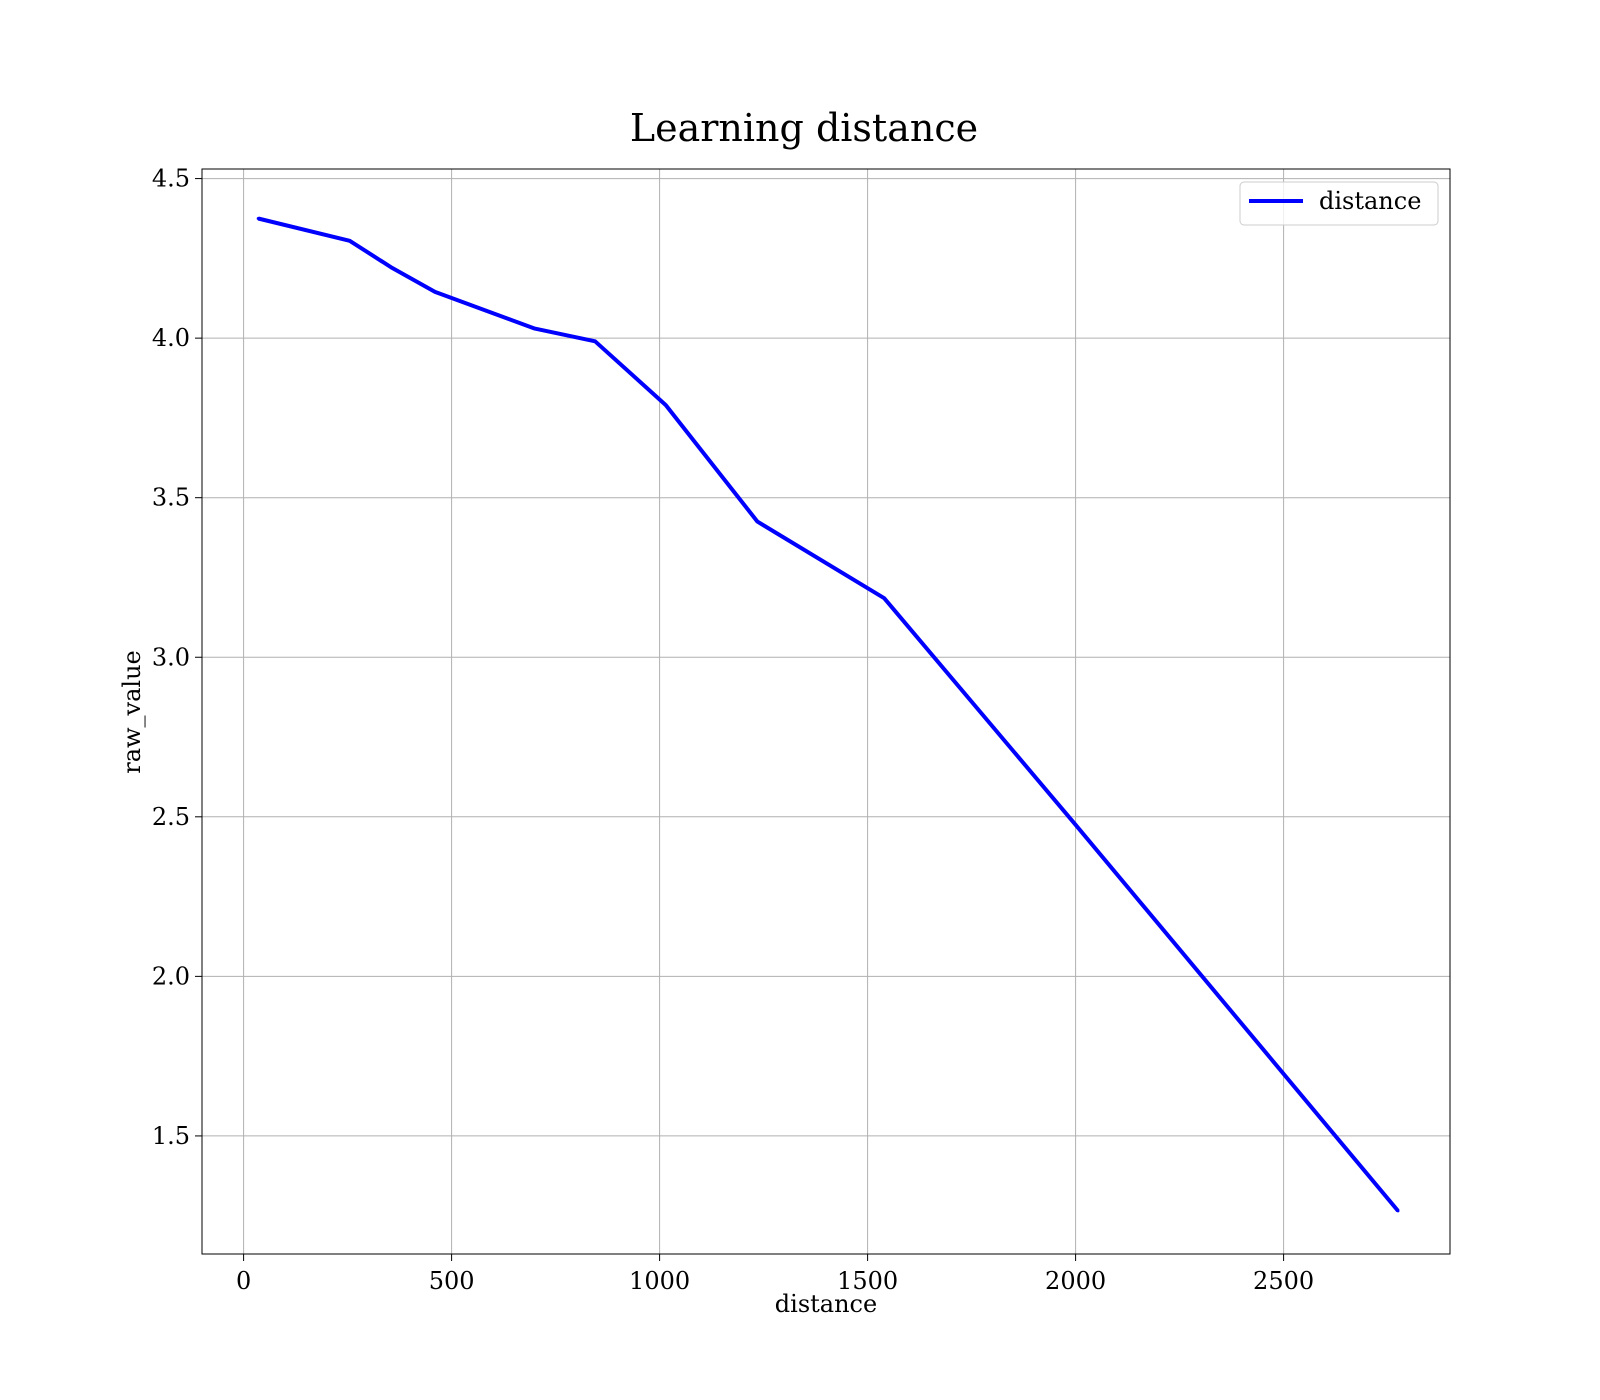 This screenshot has width=1600, height=1400. What do you see at coordinates (171, 338) in the screenshot?
I see `y-tick-label: 4.0` at bounding box center [171, 338].